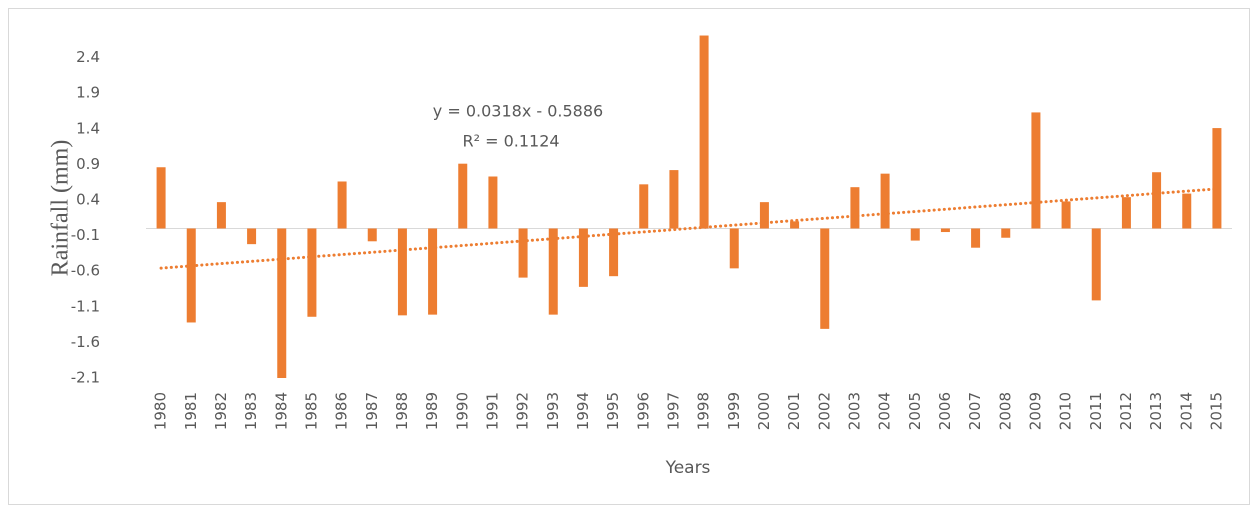  What do you see at coordinates (1126, 411) in the screenshot?
I see `x-tick-label: 2012` at bounding box center [1126, 411].